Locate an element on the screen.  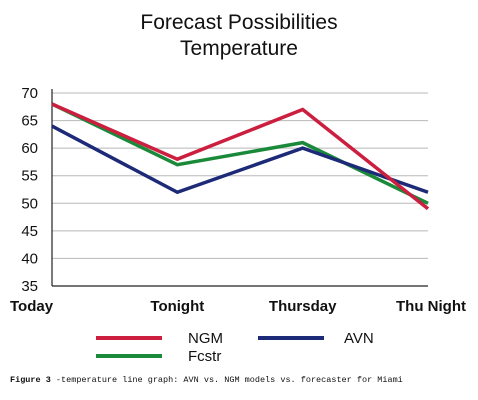
series-line-avn is located at coordinates (240, 159).